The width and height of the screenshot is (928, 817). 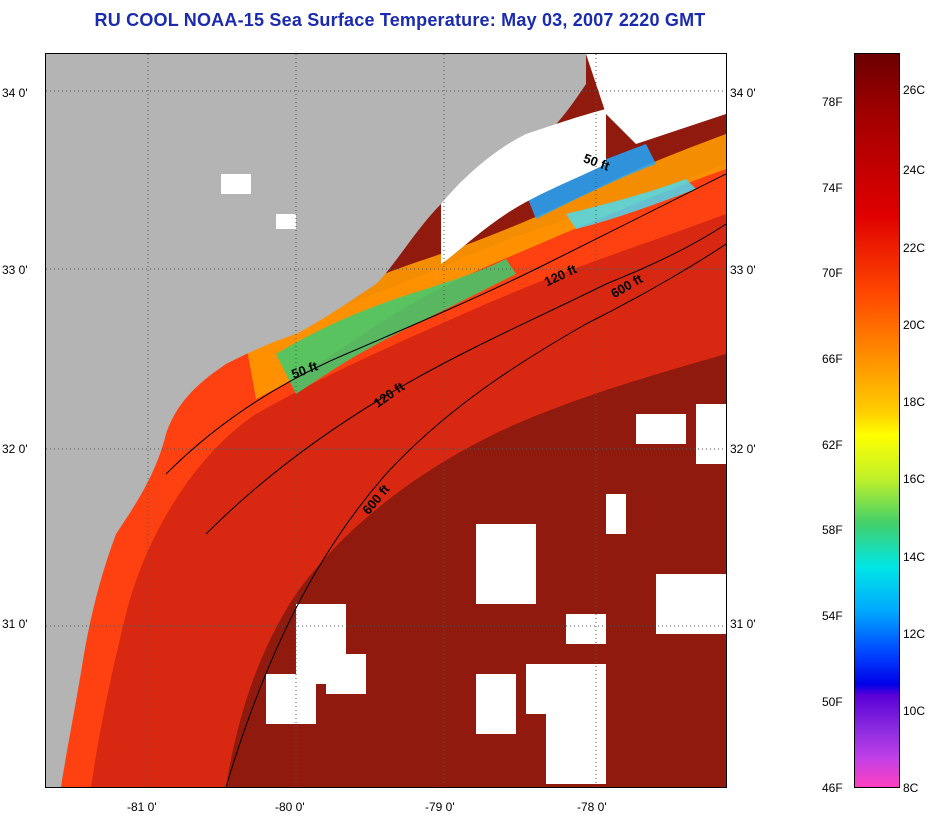 I want to click on colorbar-f-label: 58F, so click(x=832, y=530).